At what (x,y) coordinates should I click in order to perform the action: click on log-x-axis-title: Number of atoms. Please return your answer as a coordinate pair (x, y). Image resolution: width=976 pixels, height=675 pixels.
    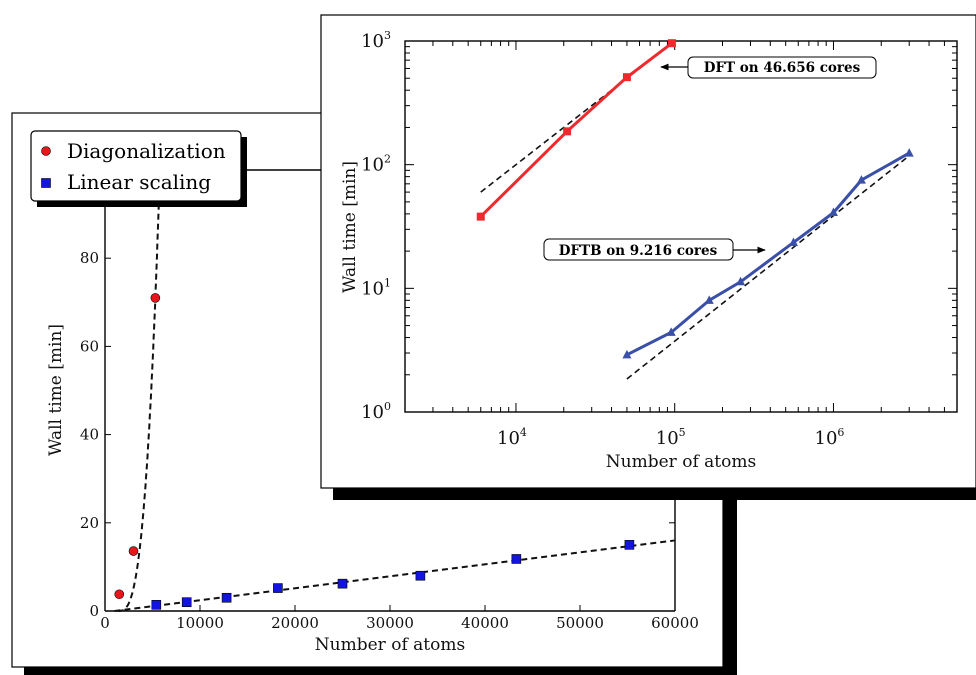
    Looking at the image, I should click on (681, 462).